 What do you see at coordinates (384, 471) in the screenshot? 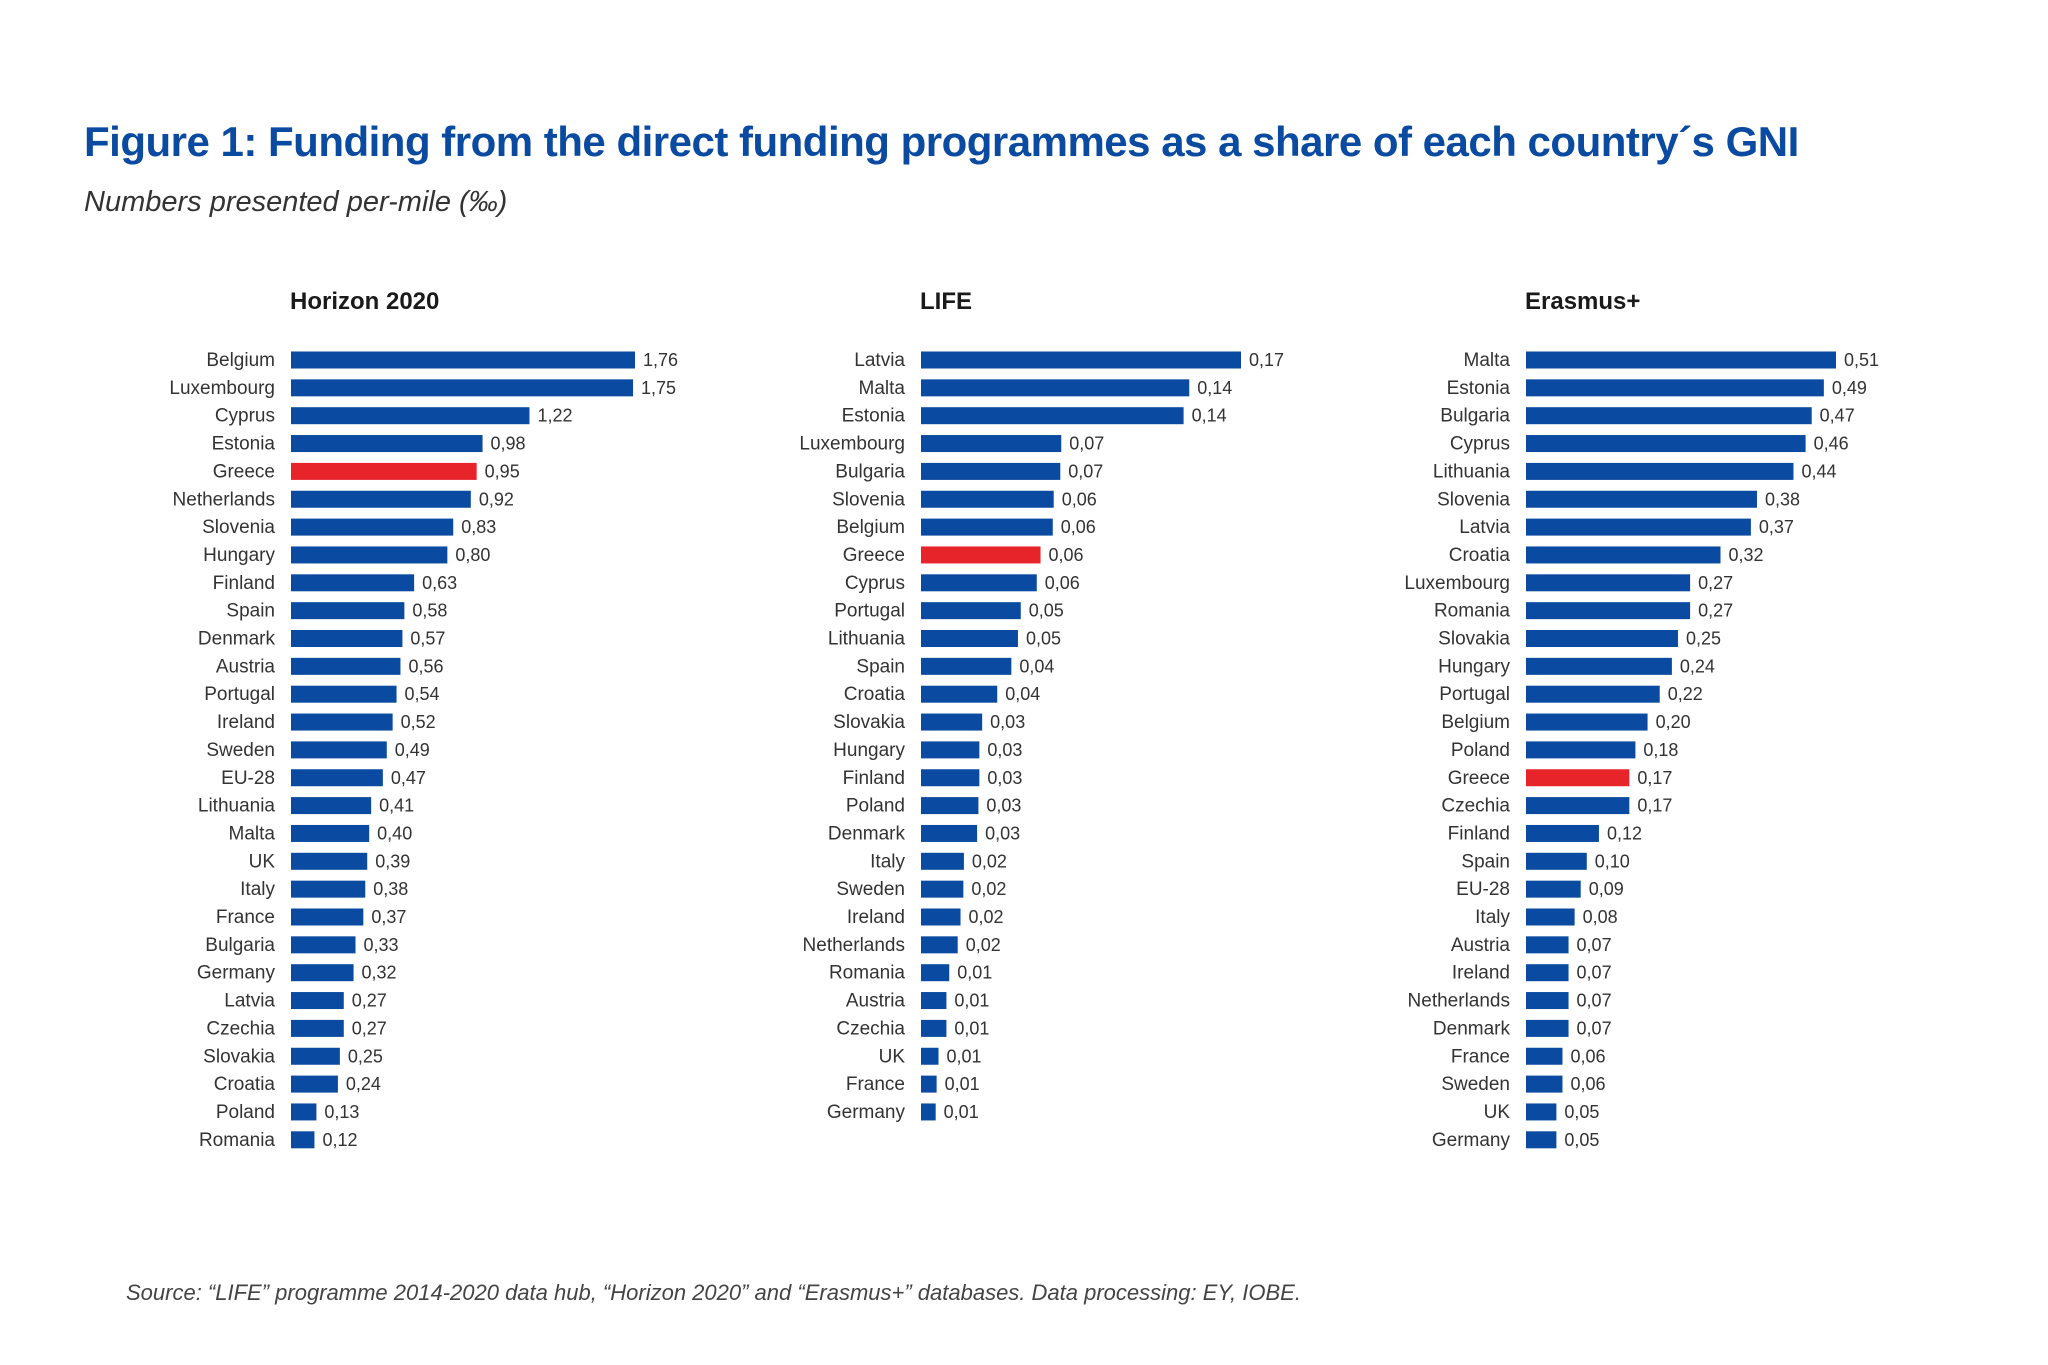
I see `bar-highlighted` at bounding box center [384, 471].